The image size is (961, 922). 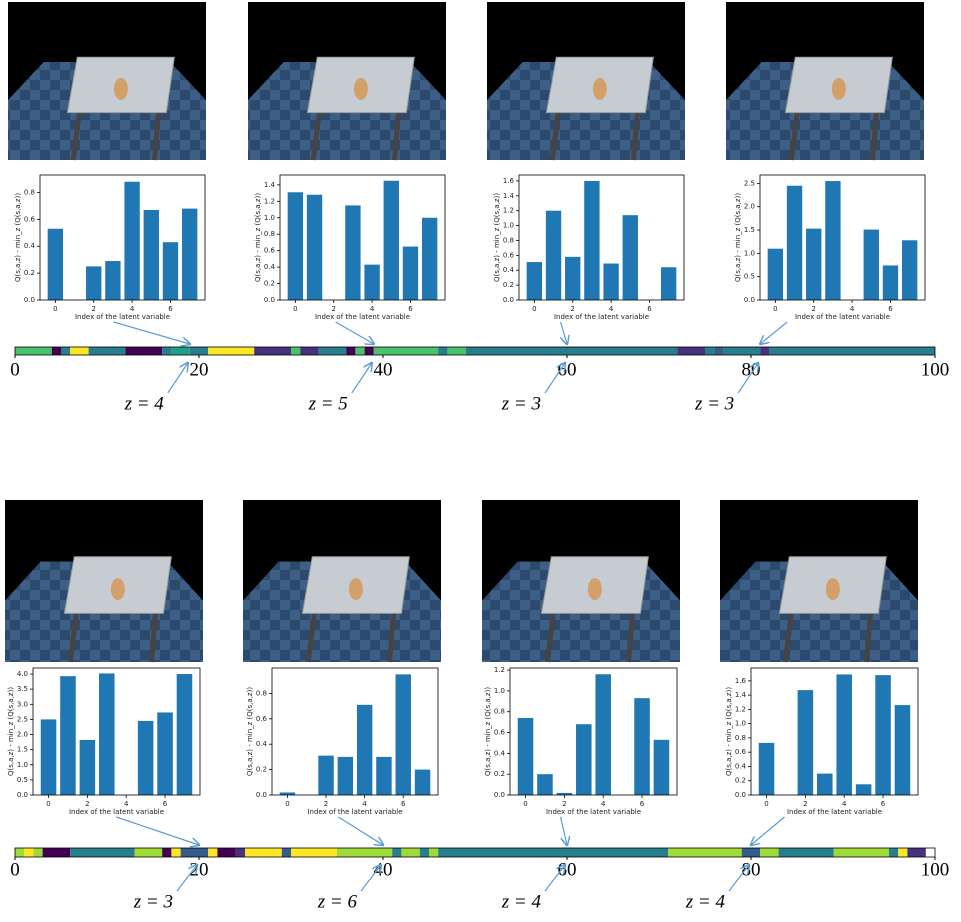 I want to click on y-tick-label: 1.5, so click(x=749, y=230).